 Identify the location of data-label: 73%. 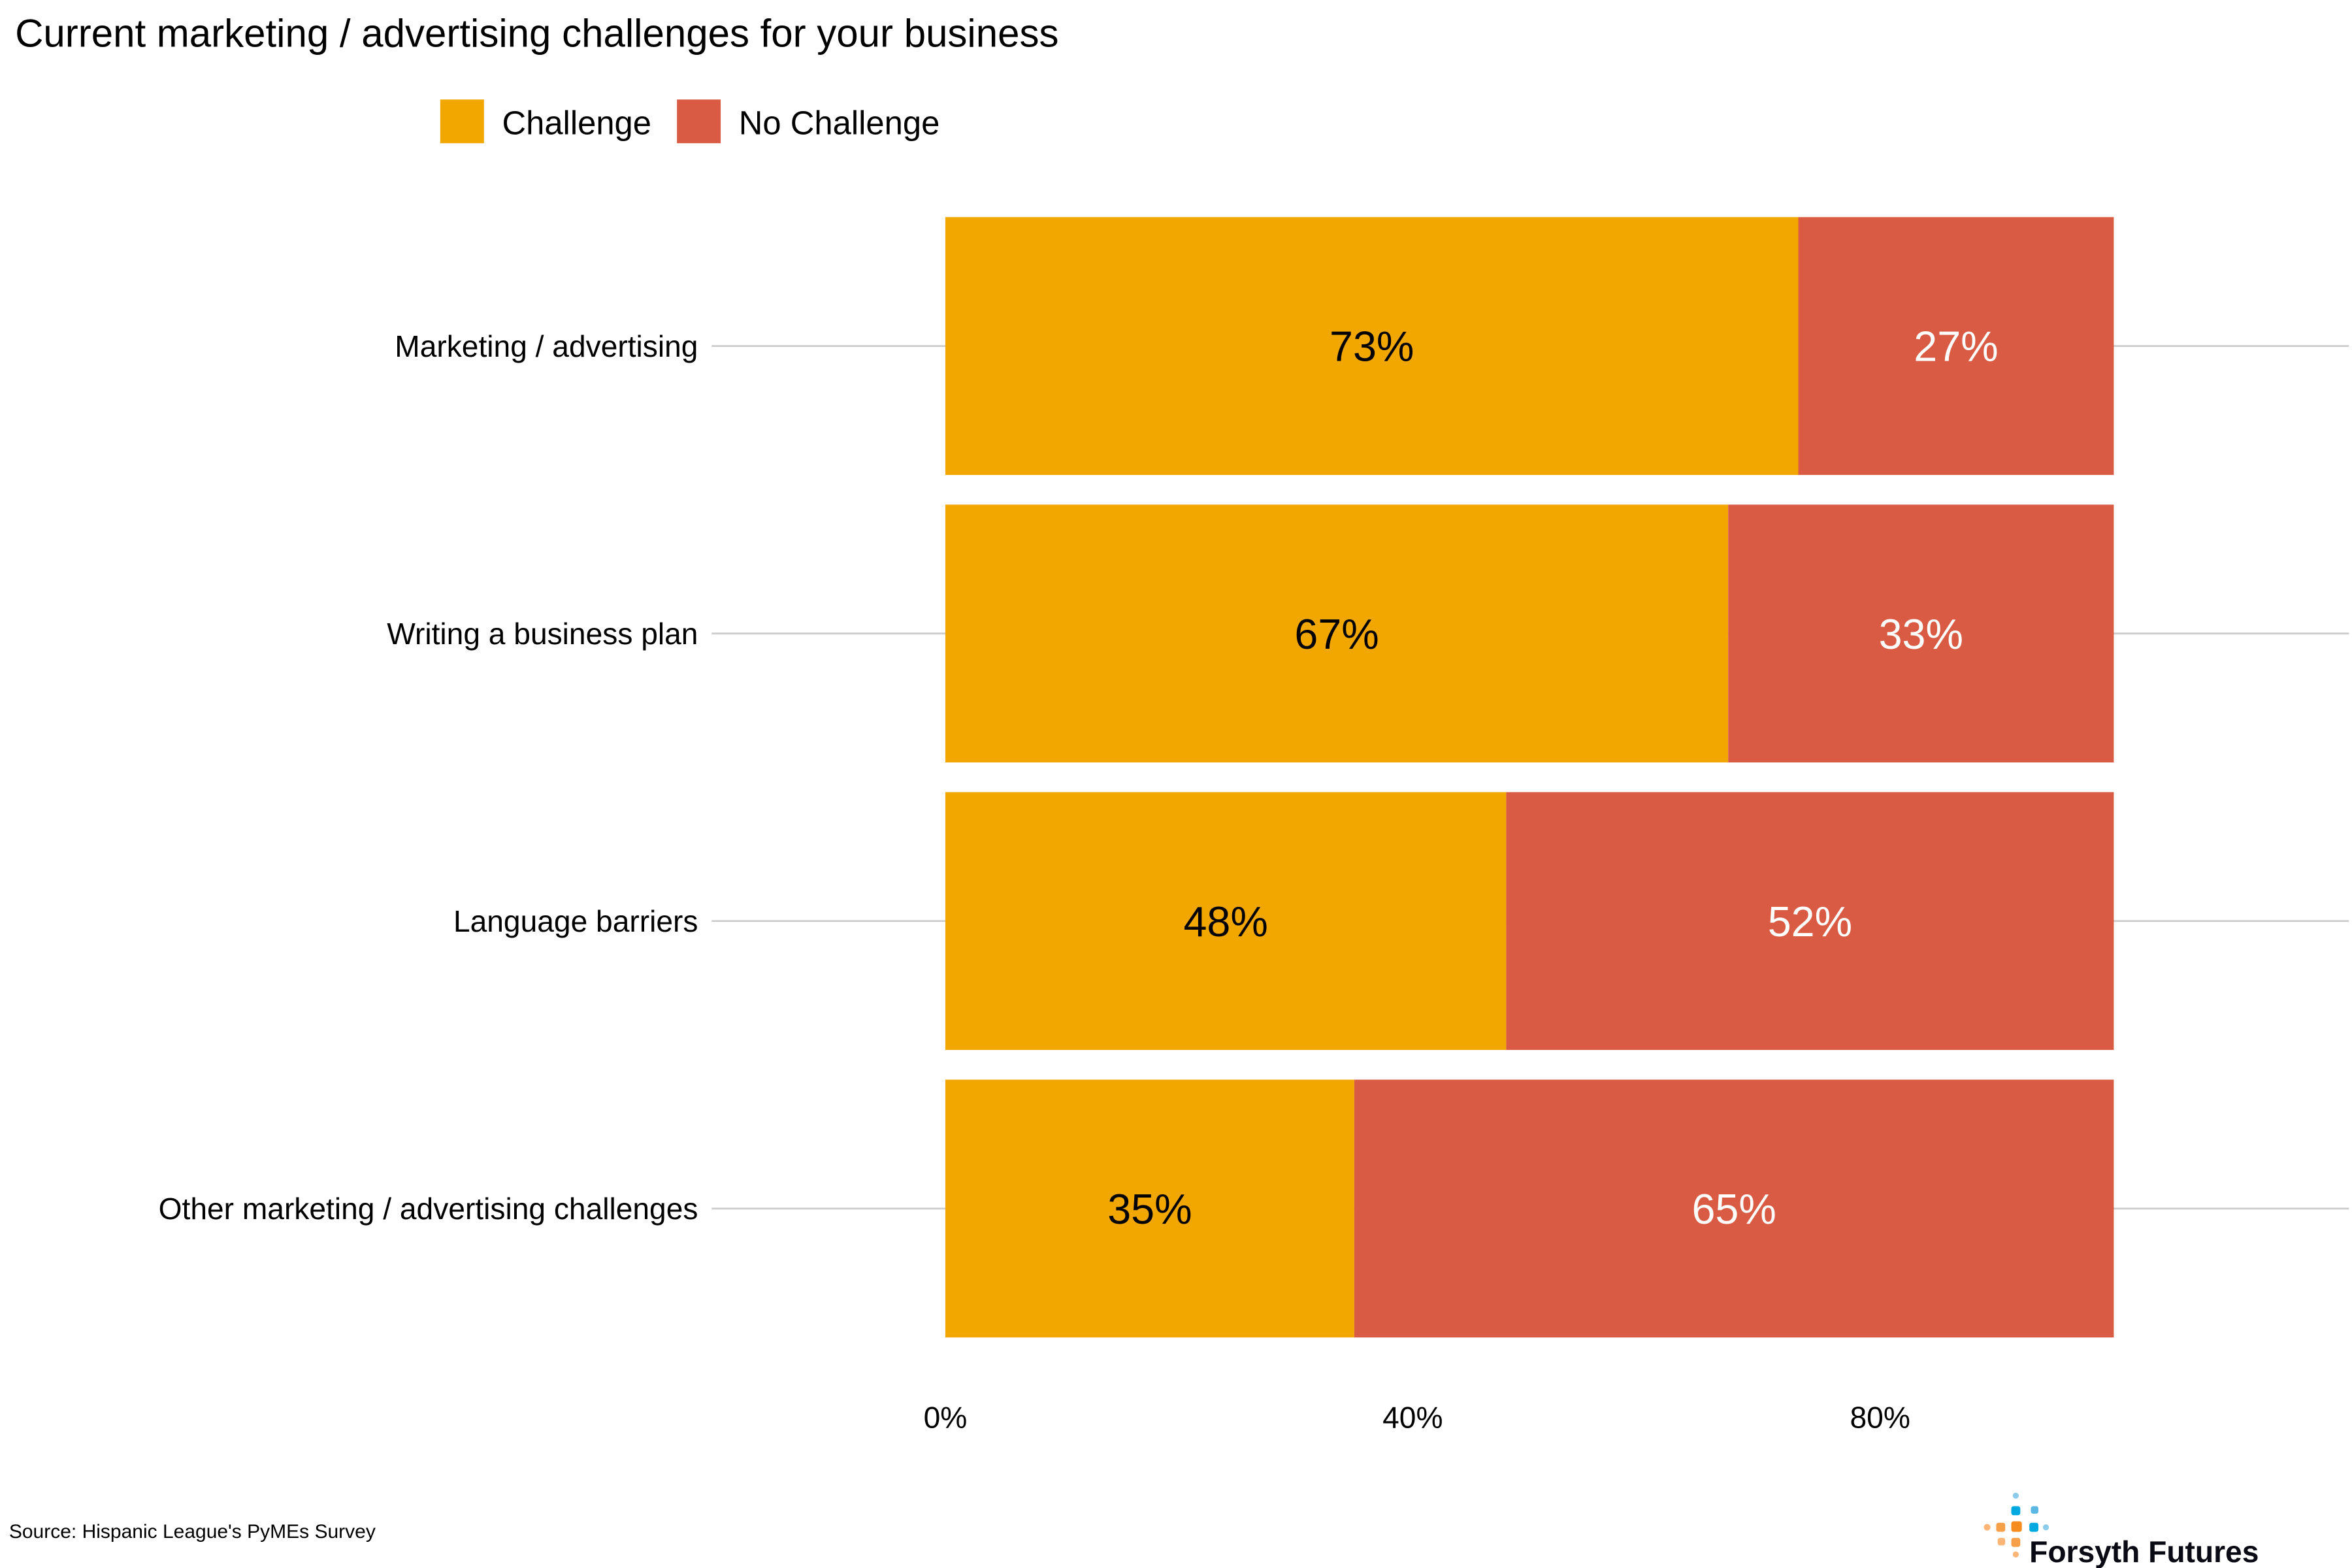
(1372, 346).